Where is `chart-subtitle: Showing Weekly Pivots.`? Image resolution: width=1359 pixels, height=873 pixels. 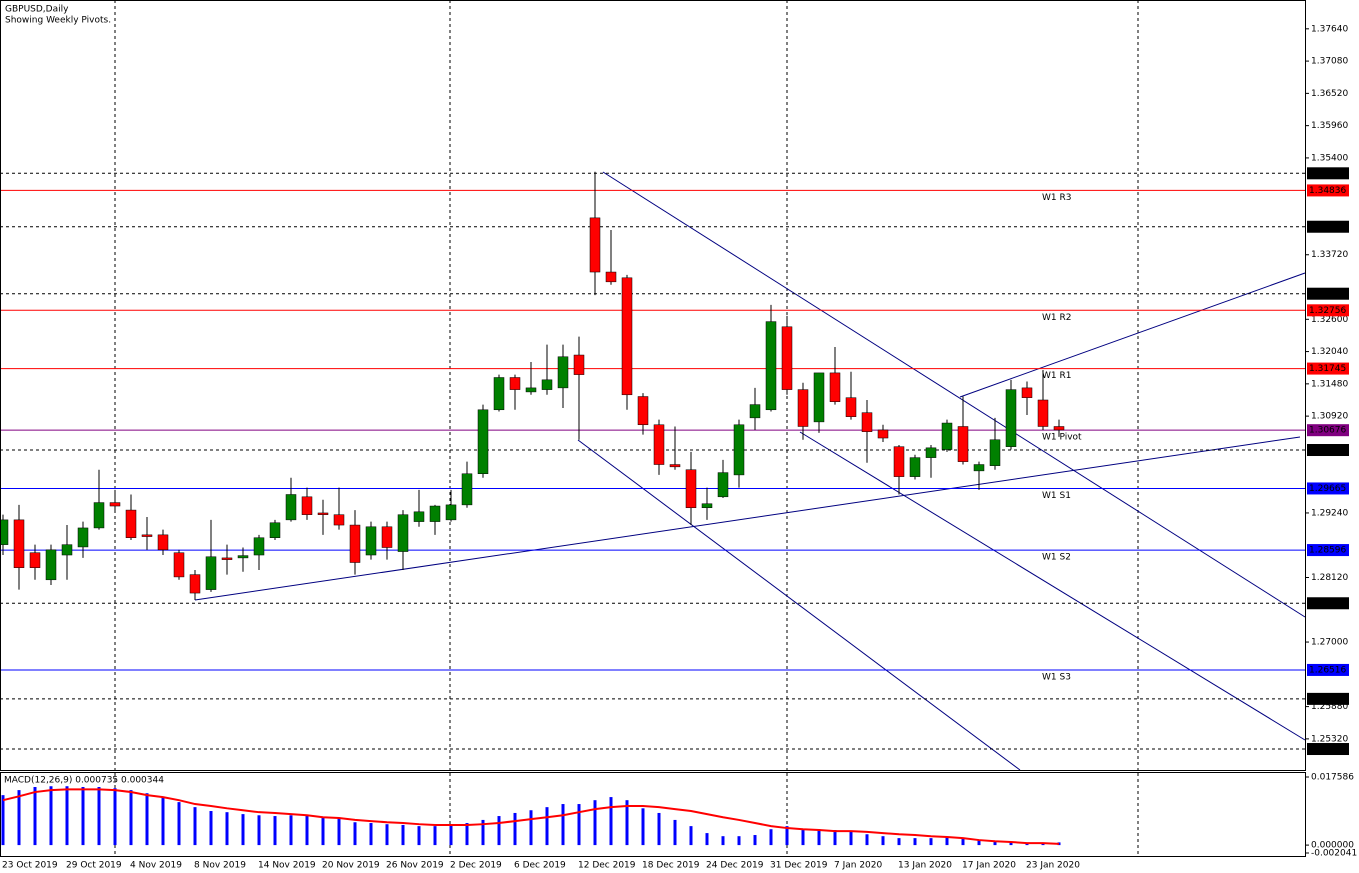
chart-subtitle: Showing Weekly Pivots. is located at coordinates (58, 21).